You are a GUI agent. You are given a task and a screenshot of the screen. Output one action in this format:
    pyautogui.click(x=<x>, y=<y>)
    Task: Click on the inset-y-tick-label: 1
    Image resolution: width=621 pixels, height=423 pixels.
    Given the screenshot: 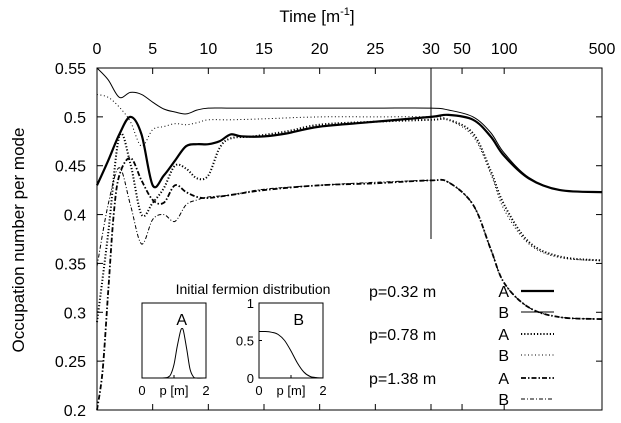 What is the action you would take?
    pyautogui.click(x=250, y=303)
    